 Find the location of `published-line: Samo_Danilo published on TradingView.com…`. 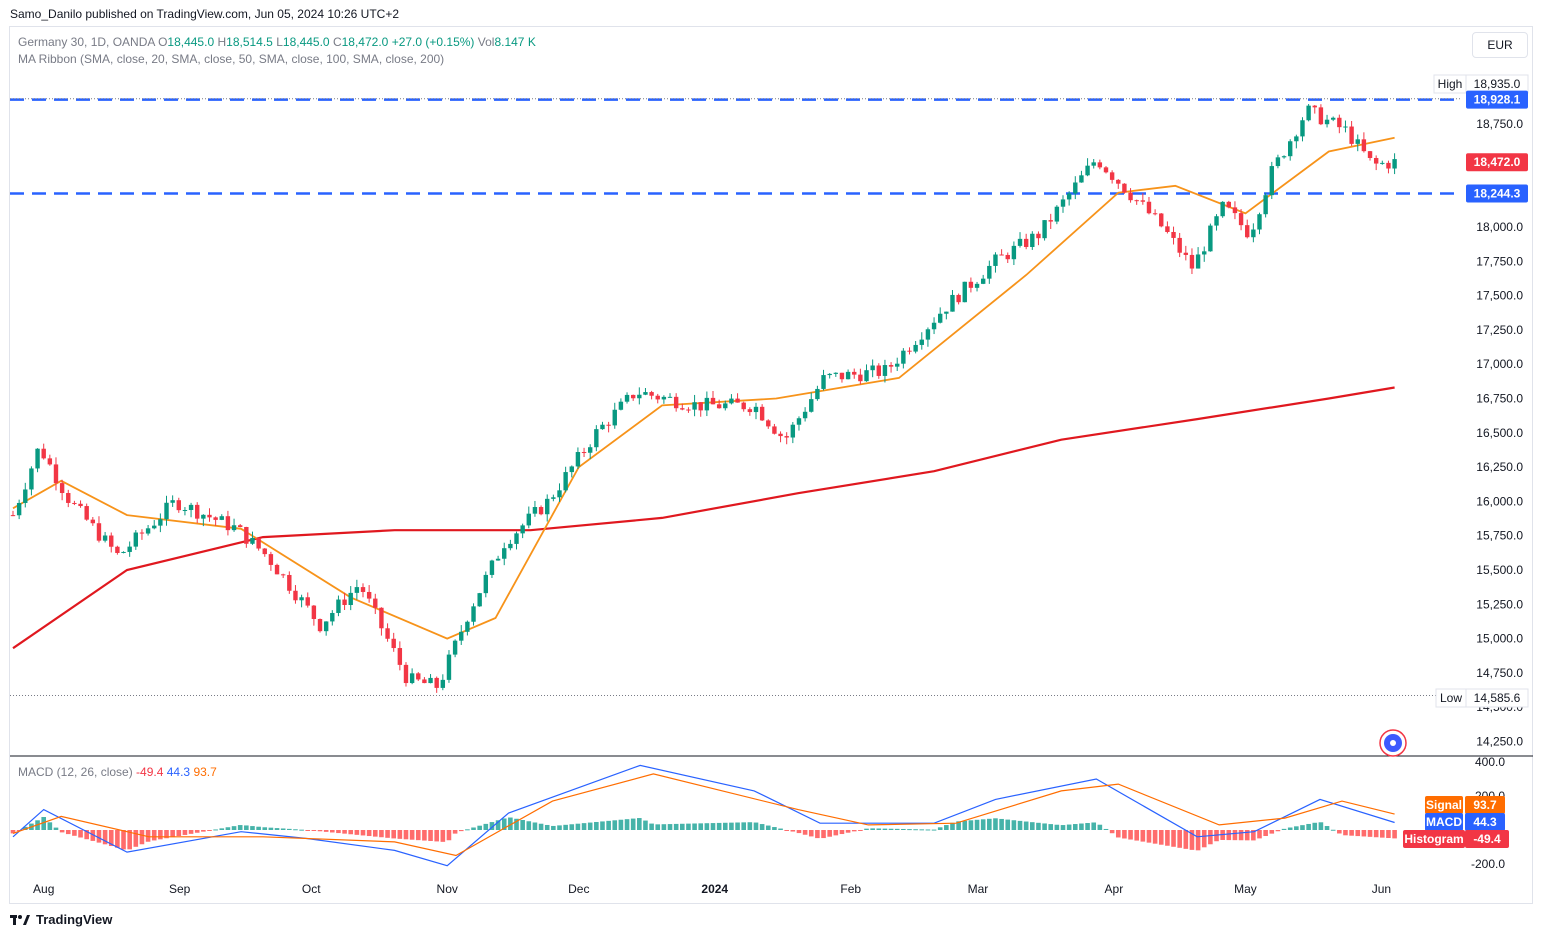

published-line: Samo_Danilo published on TradingView.com… is located at coordinates (205, 14).